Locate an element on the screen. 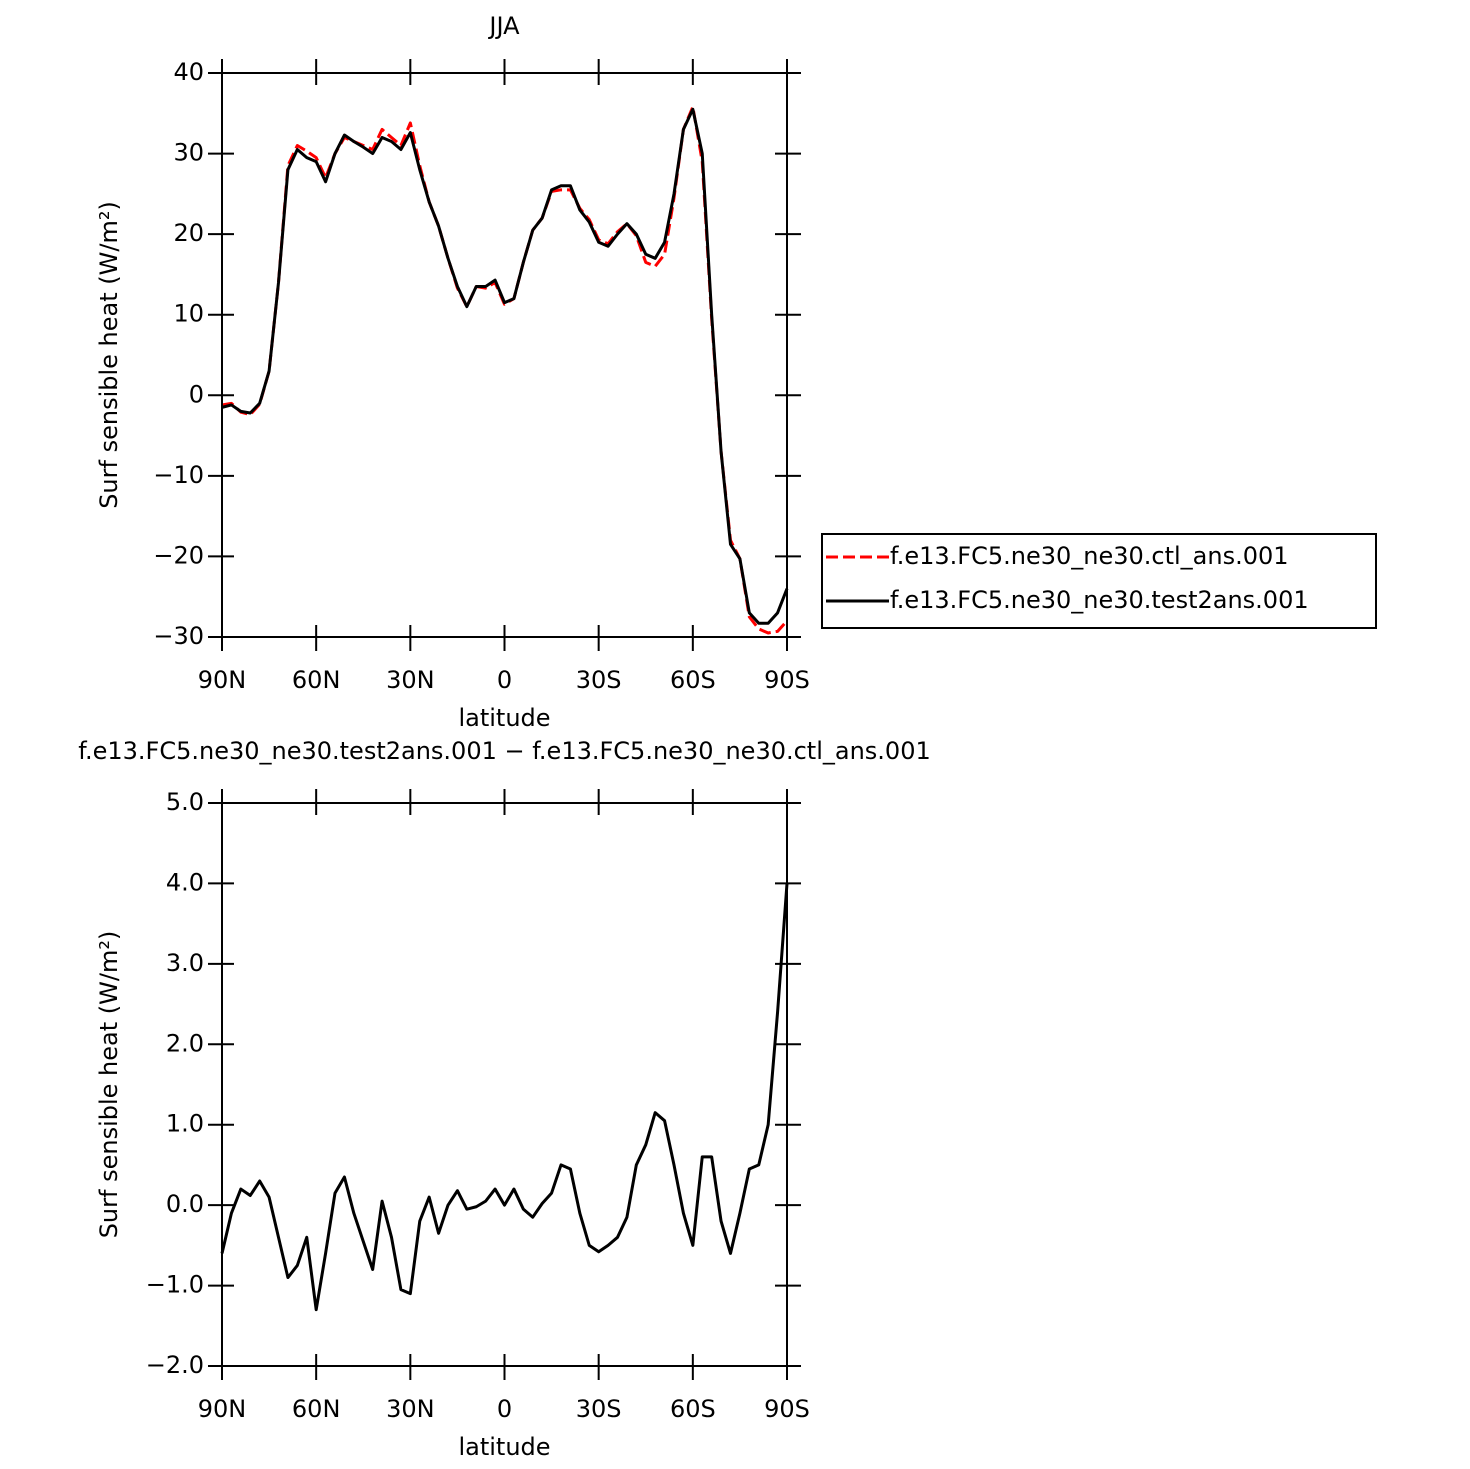 This screenshot has width=1470, height=1469. y-tick-label: 2.0 is located at coordinates (185, 1043).